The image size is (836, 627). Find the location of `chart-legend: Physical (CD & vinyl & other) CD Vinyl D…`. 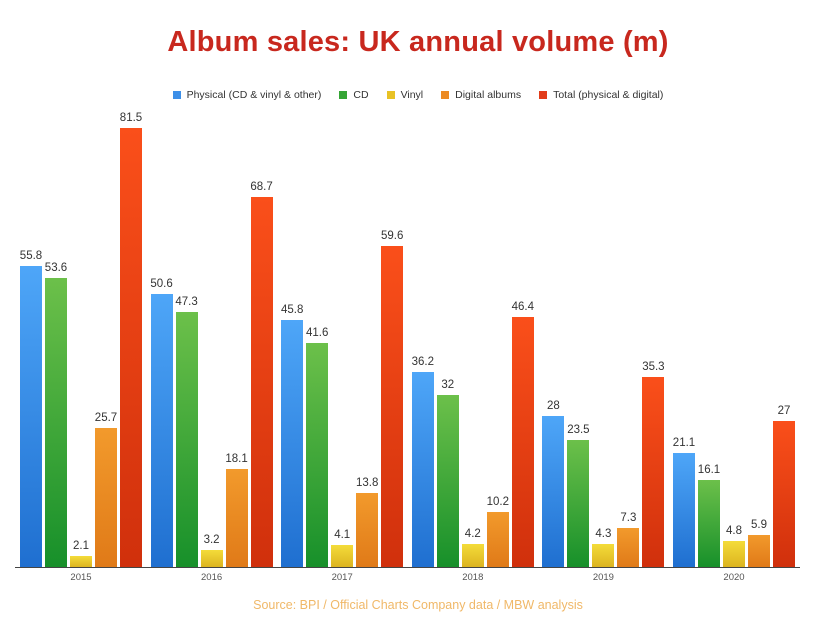

chart-legend: Physical (CD & vinyl & other) CD Vinyl D… is located at coordinates (418, 95).